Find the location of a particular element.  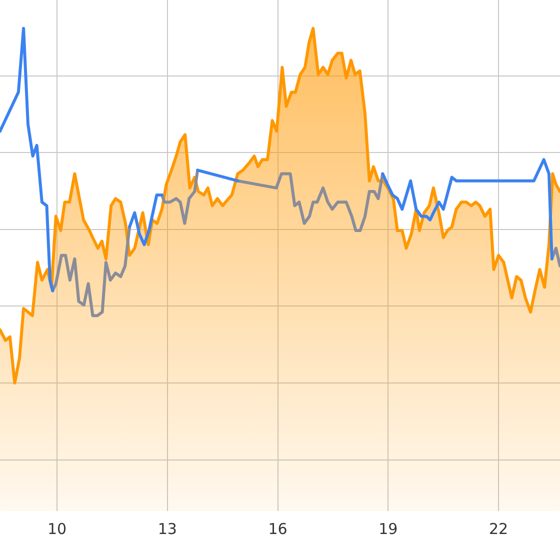

x-tick-label: 13 is located at coordinates (167, 529).